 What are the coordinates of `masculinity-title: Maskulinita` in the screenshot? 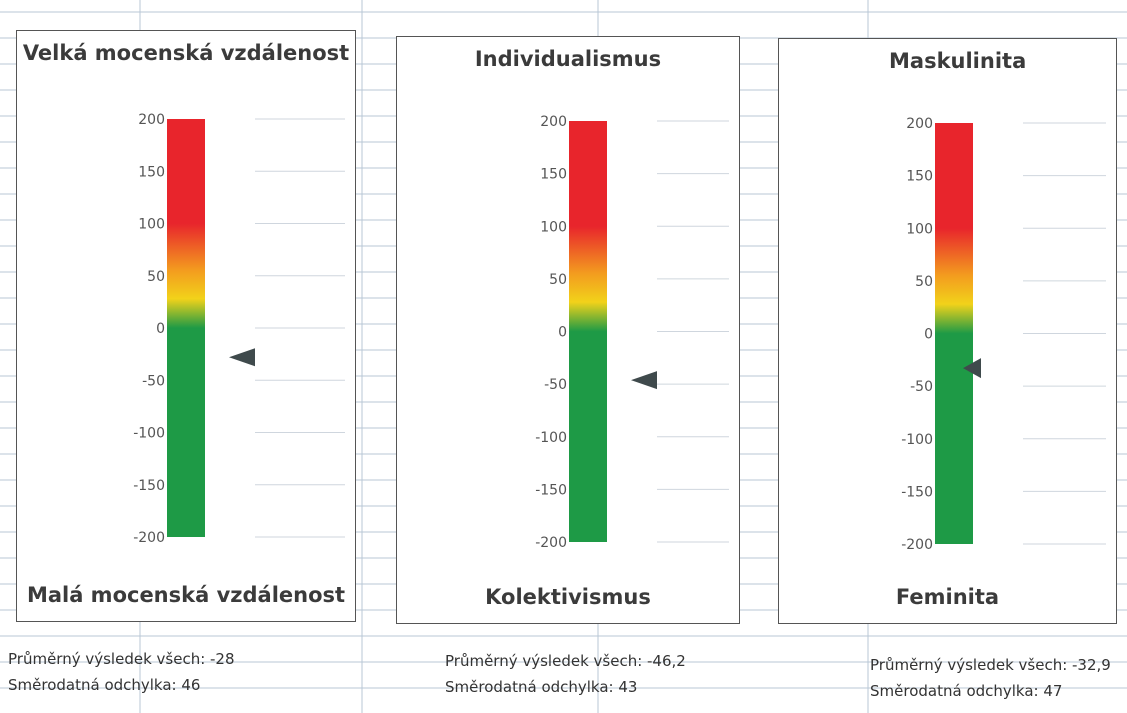 It's located at (958, 61).